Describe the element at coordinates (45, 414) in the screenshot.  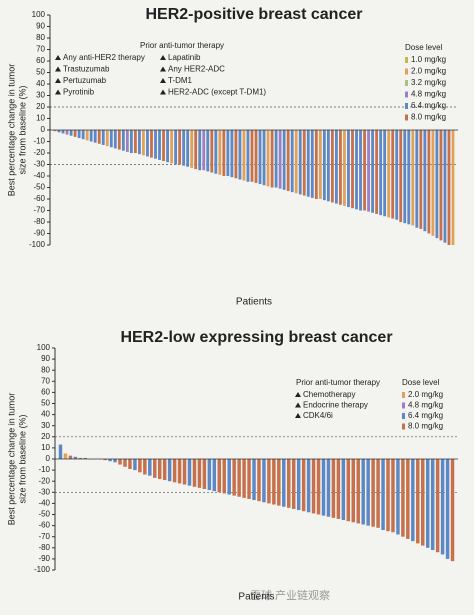
I see `y-tick-label: 40` at that location.